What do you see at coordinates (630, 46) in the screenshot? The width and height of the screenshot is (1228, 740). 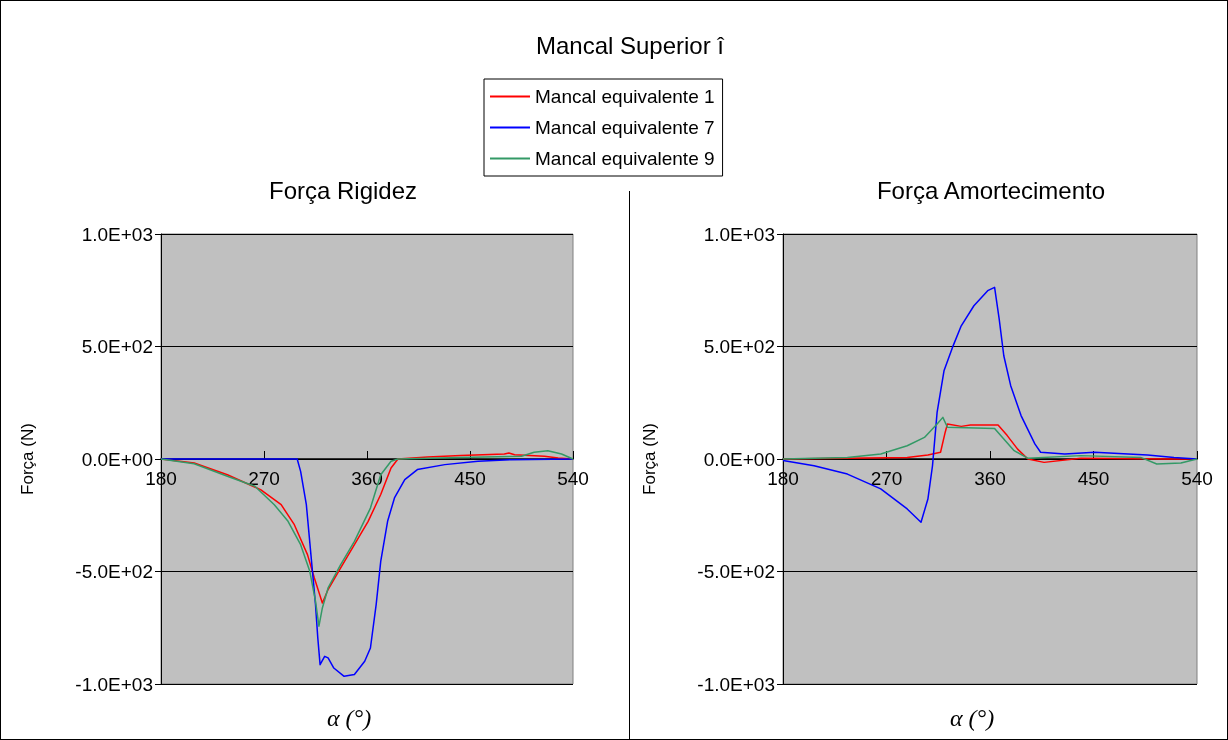 I see `text: Mancal Superior î` at bounding box center [630, 46].